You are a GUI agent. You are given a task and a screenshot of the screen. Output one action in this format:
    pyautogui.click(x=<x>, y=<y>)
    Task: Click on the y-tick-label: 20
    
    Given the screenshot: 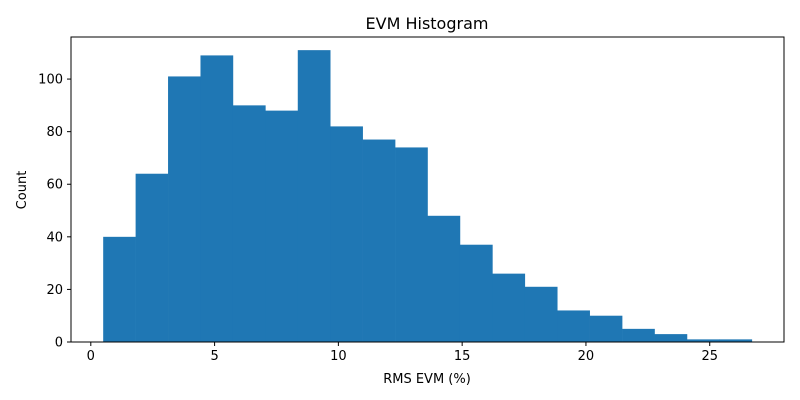 What is the action you would take?
    pyautogui.click(x=54, y=290)
    